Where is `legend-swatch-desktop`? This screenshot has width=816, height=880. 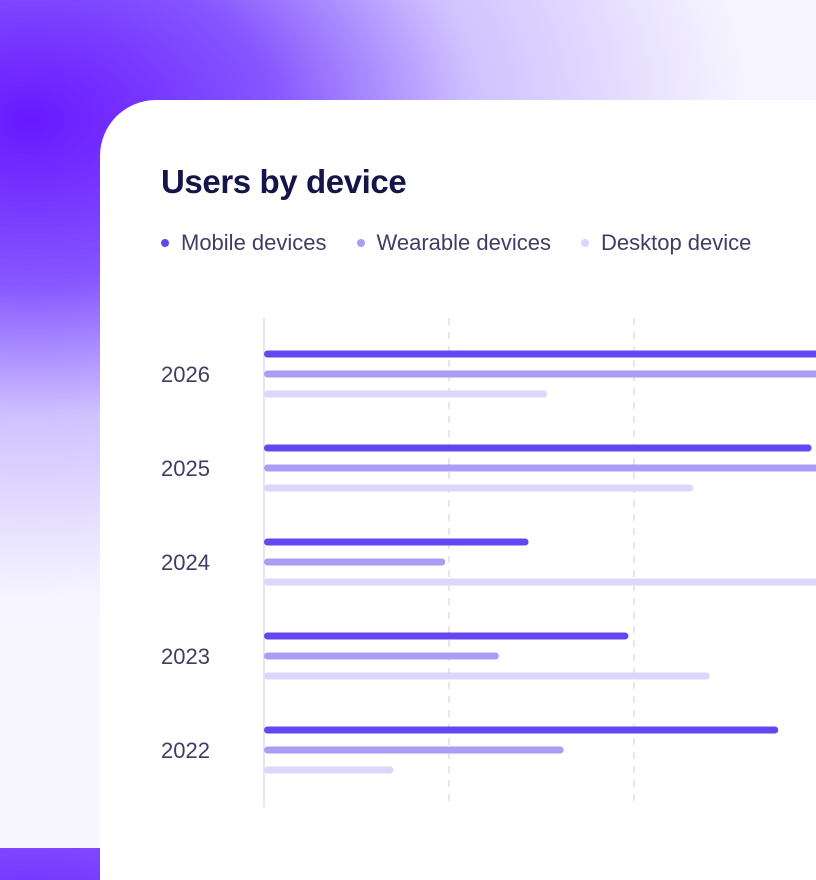 legend-swatch-desktop is located at coordinates (584, 243).